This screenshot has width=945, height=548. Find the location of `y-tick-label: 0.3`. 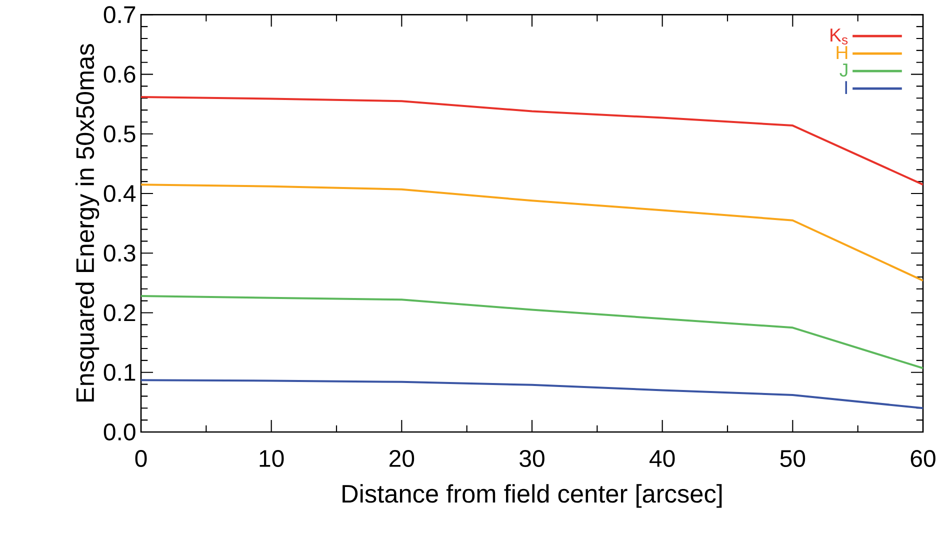

y-tick-label: 0.3 is located at coordinates (120, 253).